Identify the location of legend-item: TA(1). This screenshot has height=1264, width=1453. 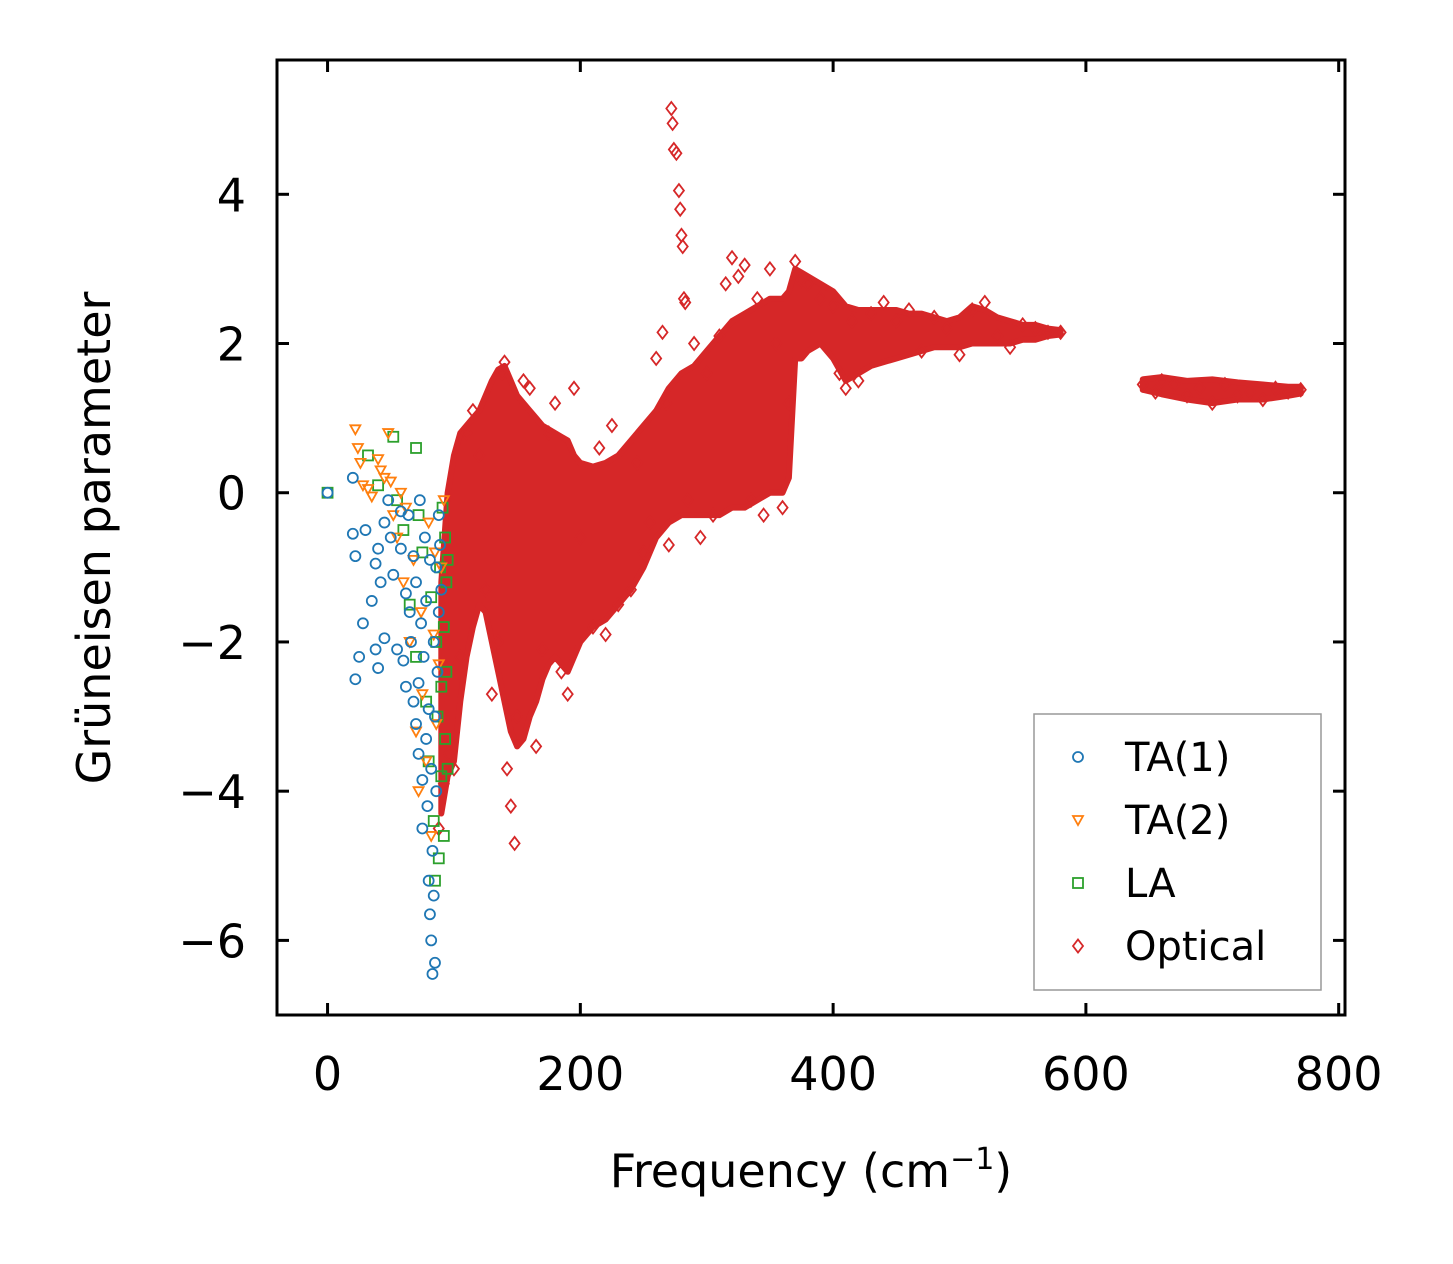
(1151, 758).